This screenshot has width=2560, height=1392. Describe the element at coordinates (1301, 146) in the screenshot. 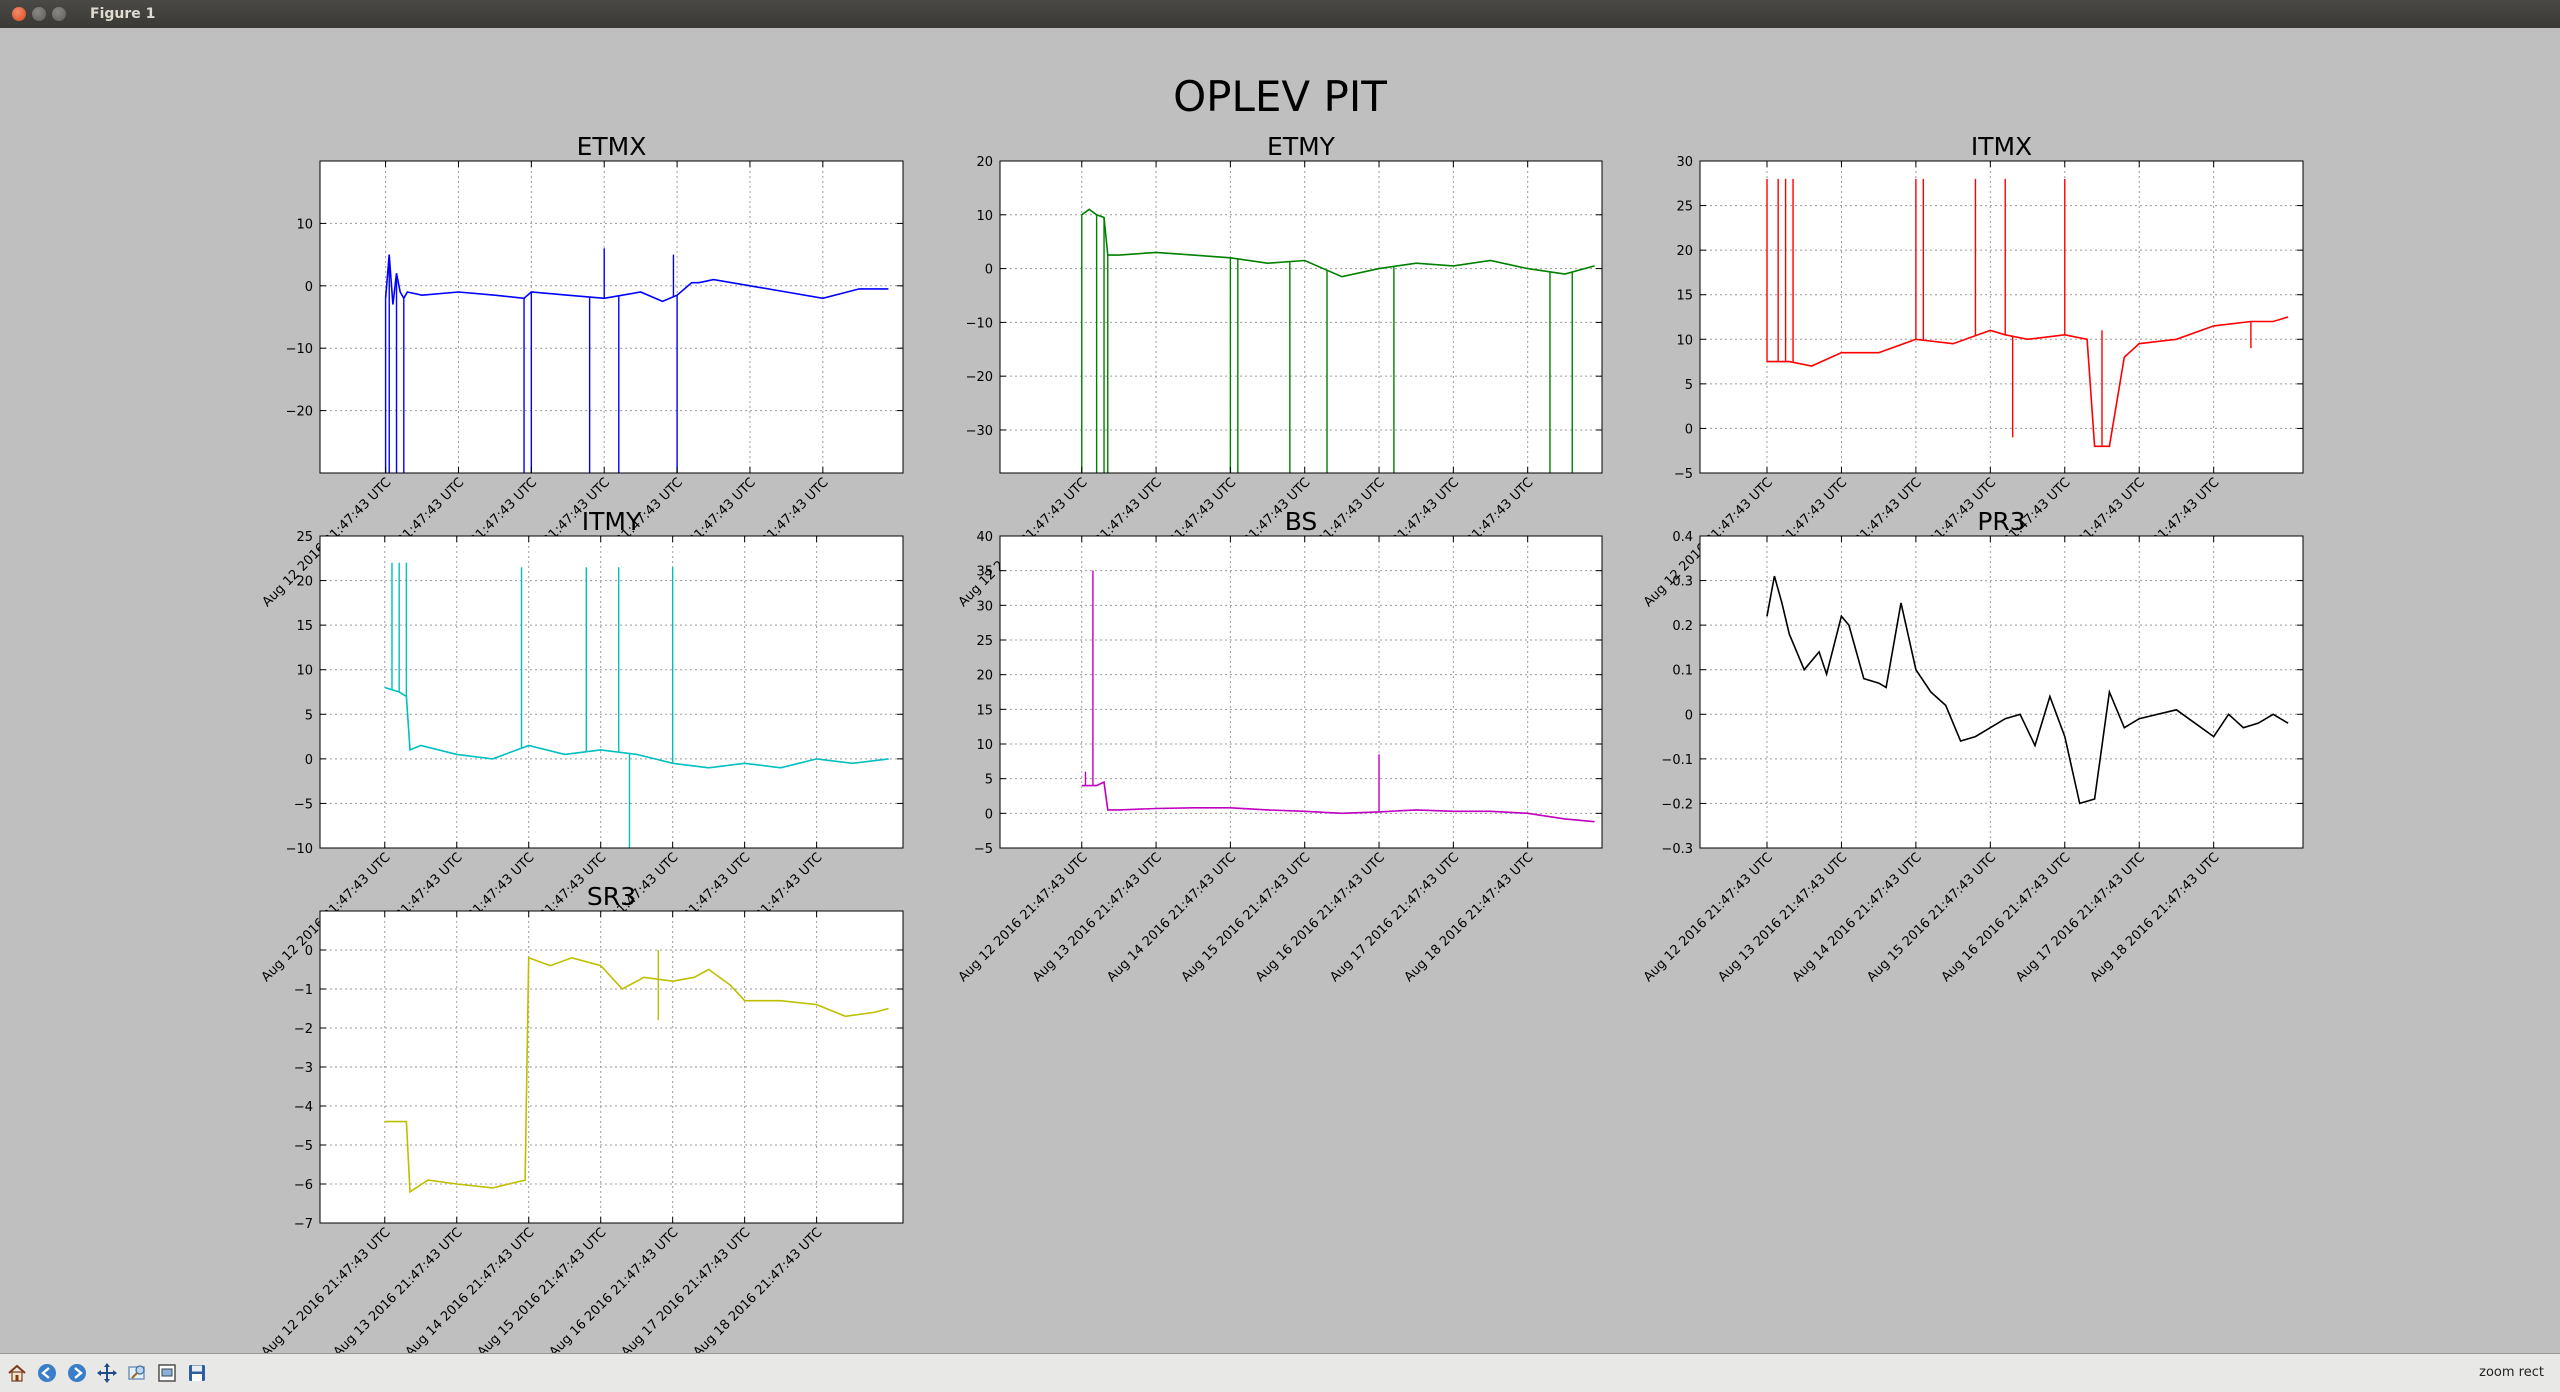

I see `subplot-title: ETMY` at that location.